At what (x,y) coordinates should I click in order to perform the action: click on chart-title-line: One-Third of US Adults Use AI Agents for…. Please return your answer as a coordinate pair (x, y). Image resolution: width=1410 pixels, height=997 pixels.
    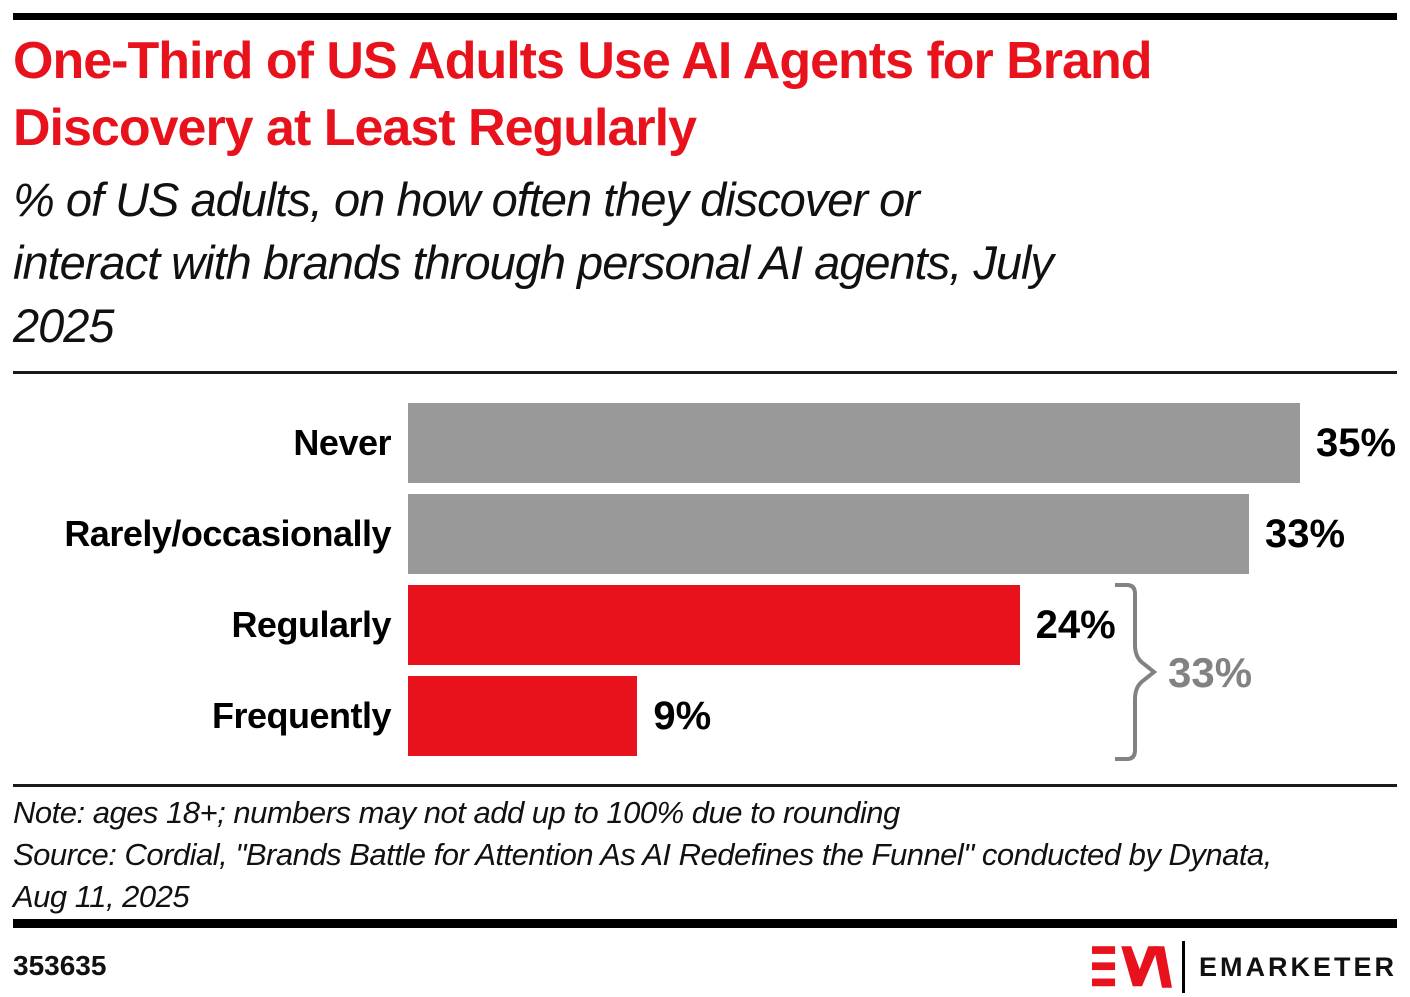
    Looking at the image, I should click on (582, 61).